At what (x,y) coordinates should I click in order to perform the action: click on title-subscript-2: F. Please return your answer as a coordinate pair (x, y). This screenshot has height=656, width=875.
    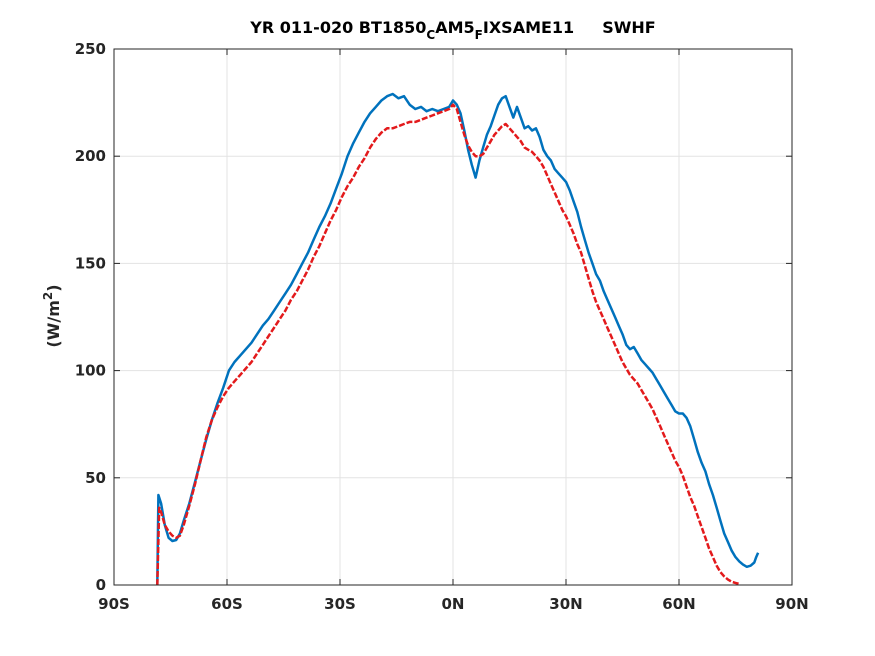
    Looking at the image, I should click on (479, 35).